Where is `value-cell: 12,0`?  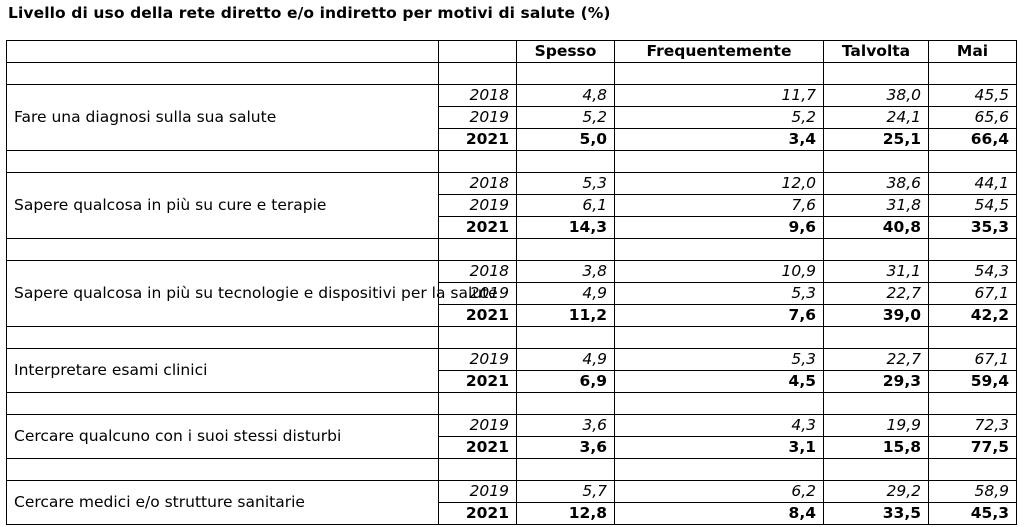
value-cell: 12,0 is located at coordinates (719, 183).